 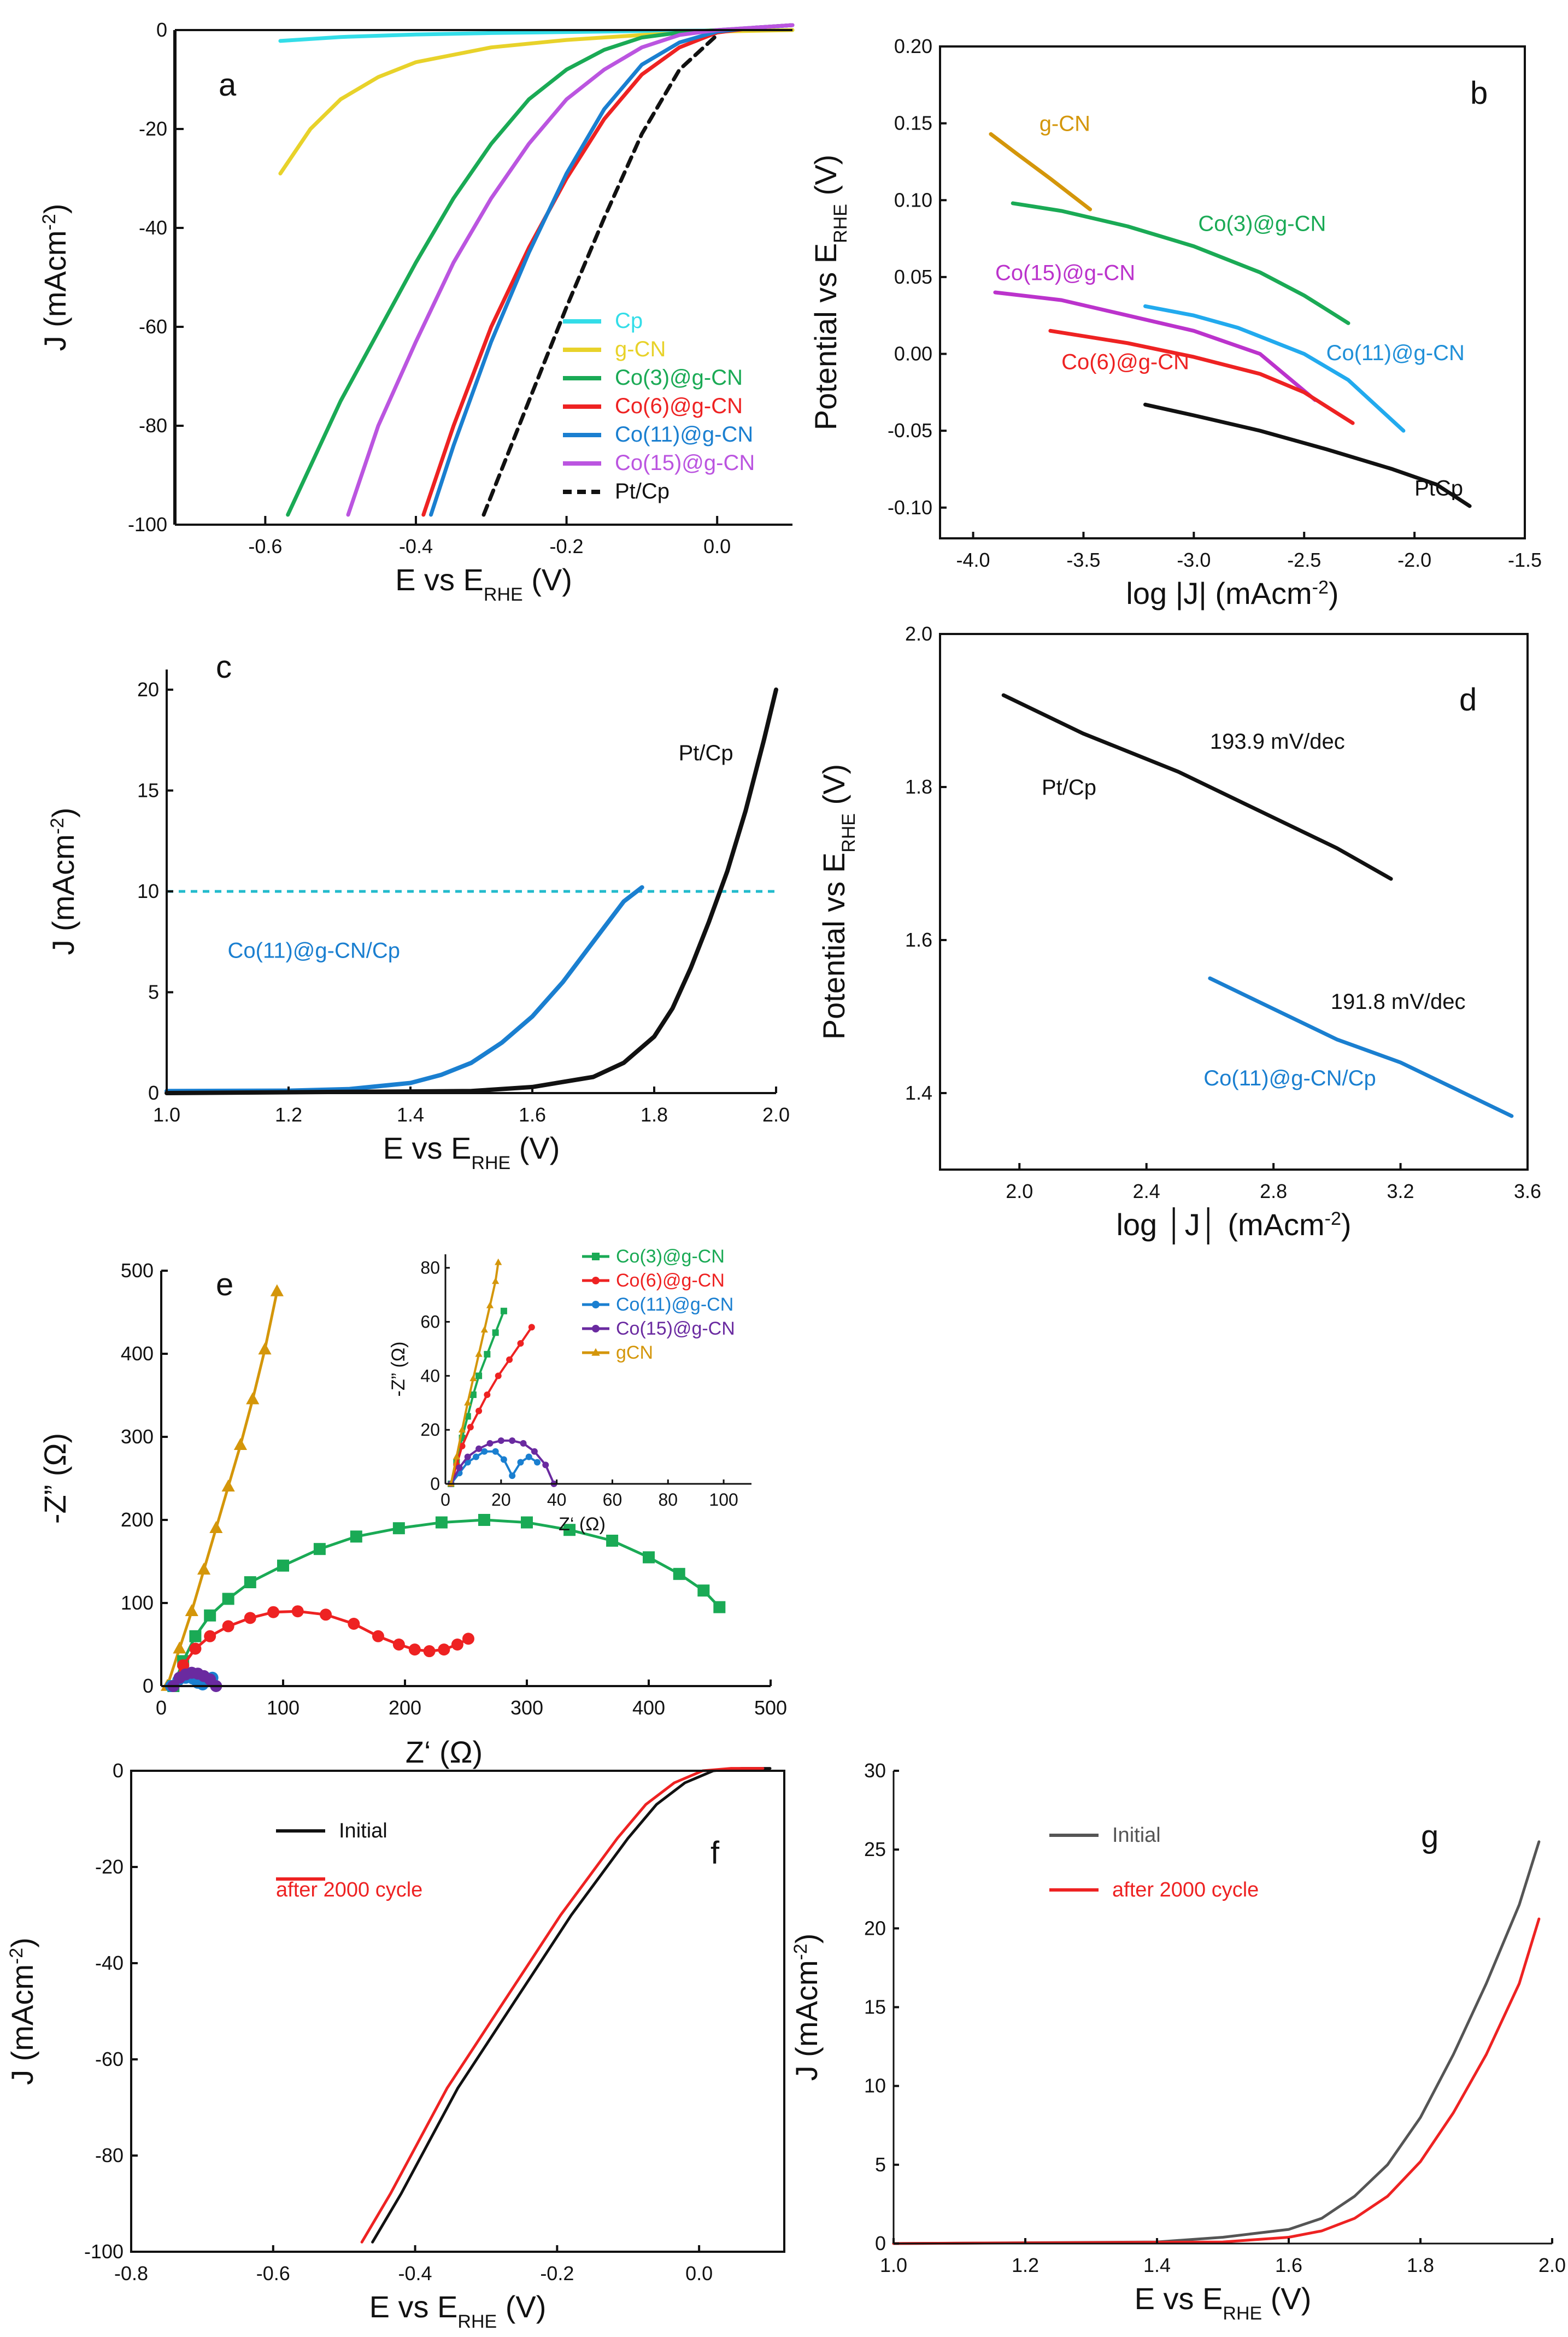 What do you see at coordinates (913, 354) in the screenshot?
I see `y-tick-label: 0.00` at bounding box center [913, 354].